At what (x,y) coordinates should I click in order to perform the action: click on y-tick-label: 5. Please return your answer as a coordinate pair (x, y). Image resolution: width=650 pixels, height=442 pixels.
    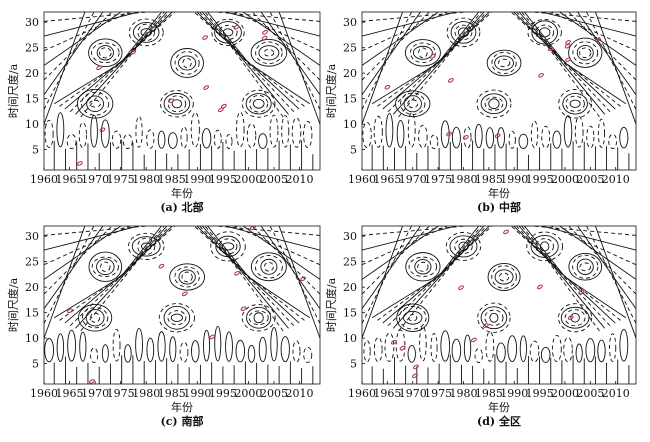
    Looking at the image, I should click on (353, 150).